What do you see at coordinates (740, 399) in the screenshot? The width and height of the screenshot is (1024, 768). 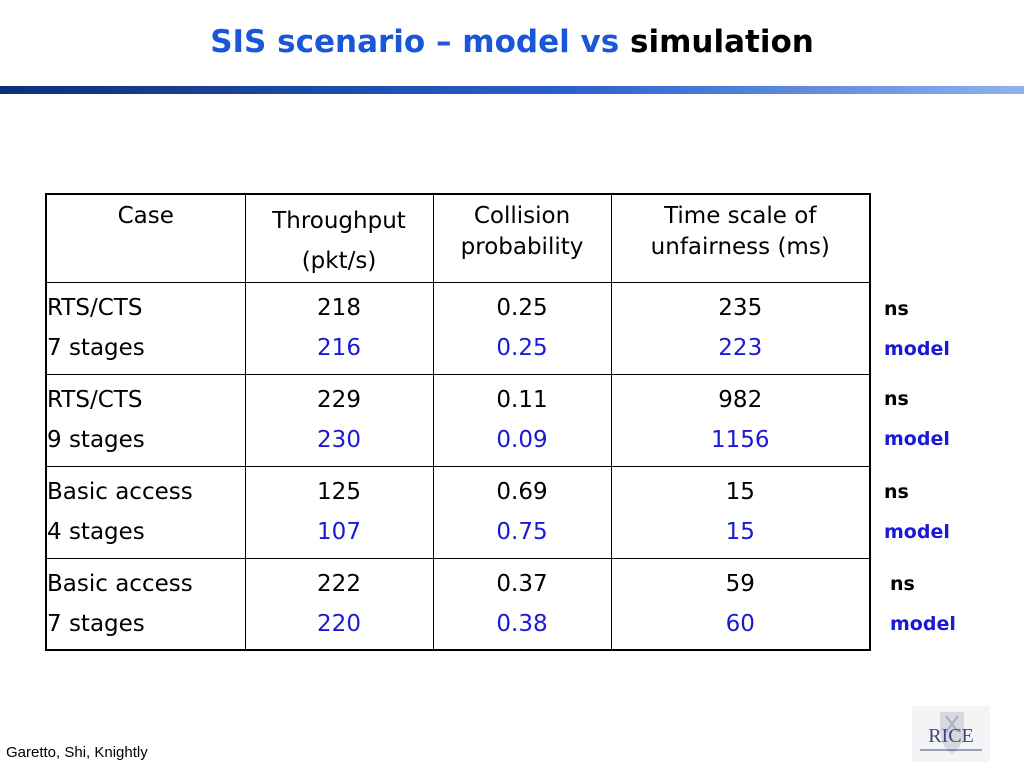 I see `timescale-ns-value: 982` at bounding box center [740, 399].